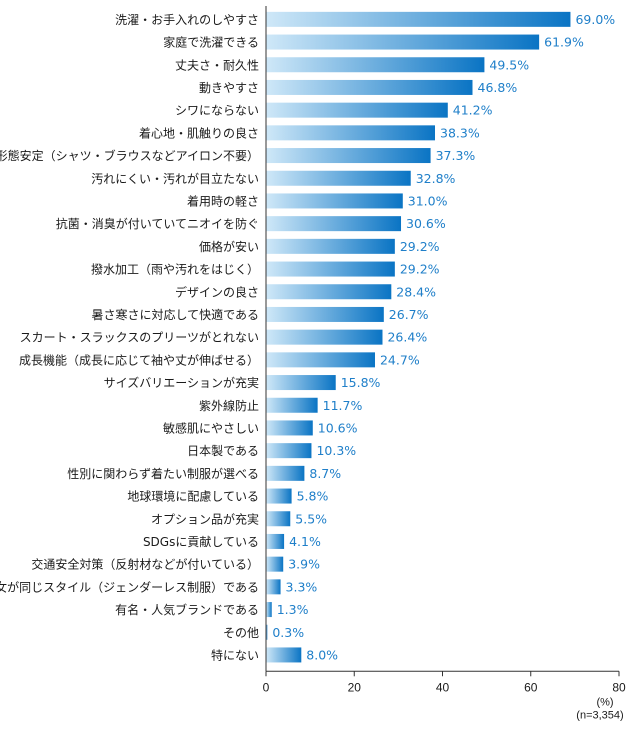 The image size is (635, 731). What do you see at coordinates (229, 405) in the screenshot?
I see `category-label: 紫外線防止` at bounding box center [229, 405].